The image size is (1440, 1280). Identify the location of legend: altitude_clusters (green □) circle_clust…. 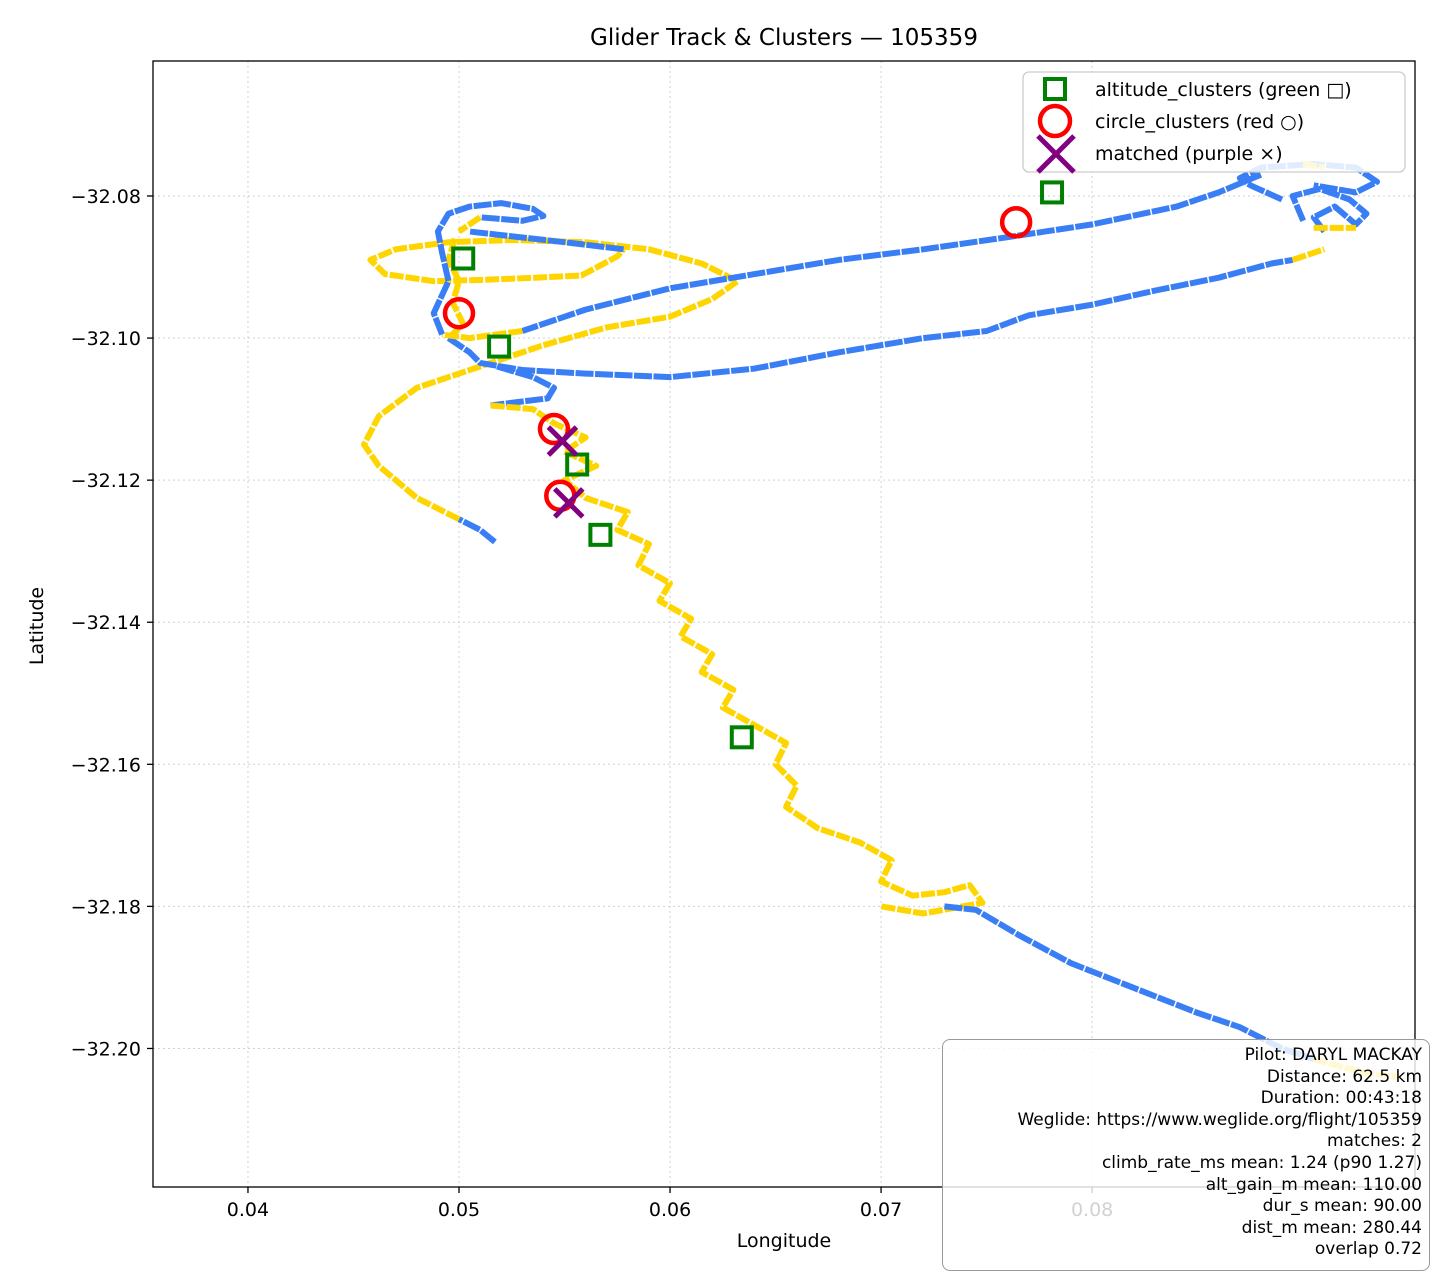
(1214, 122).